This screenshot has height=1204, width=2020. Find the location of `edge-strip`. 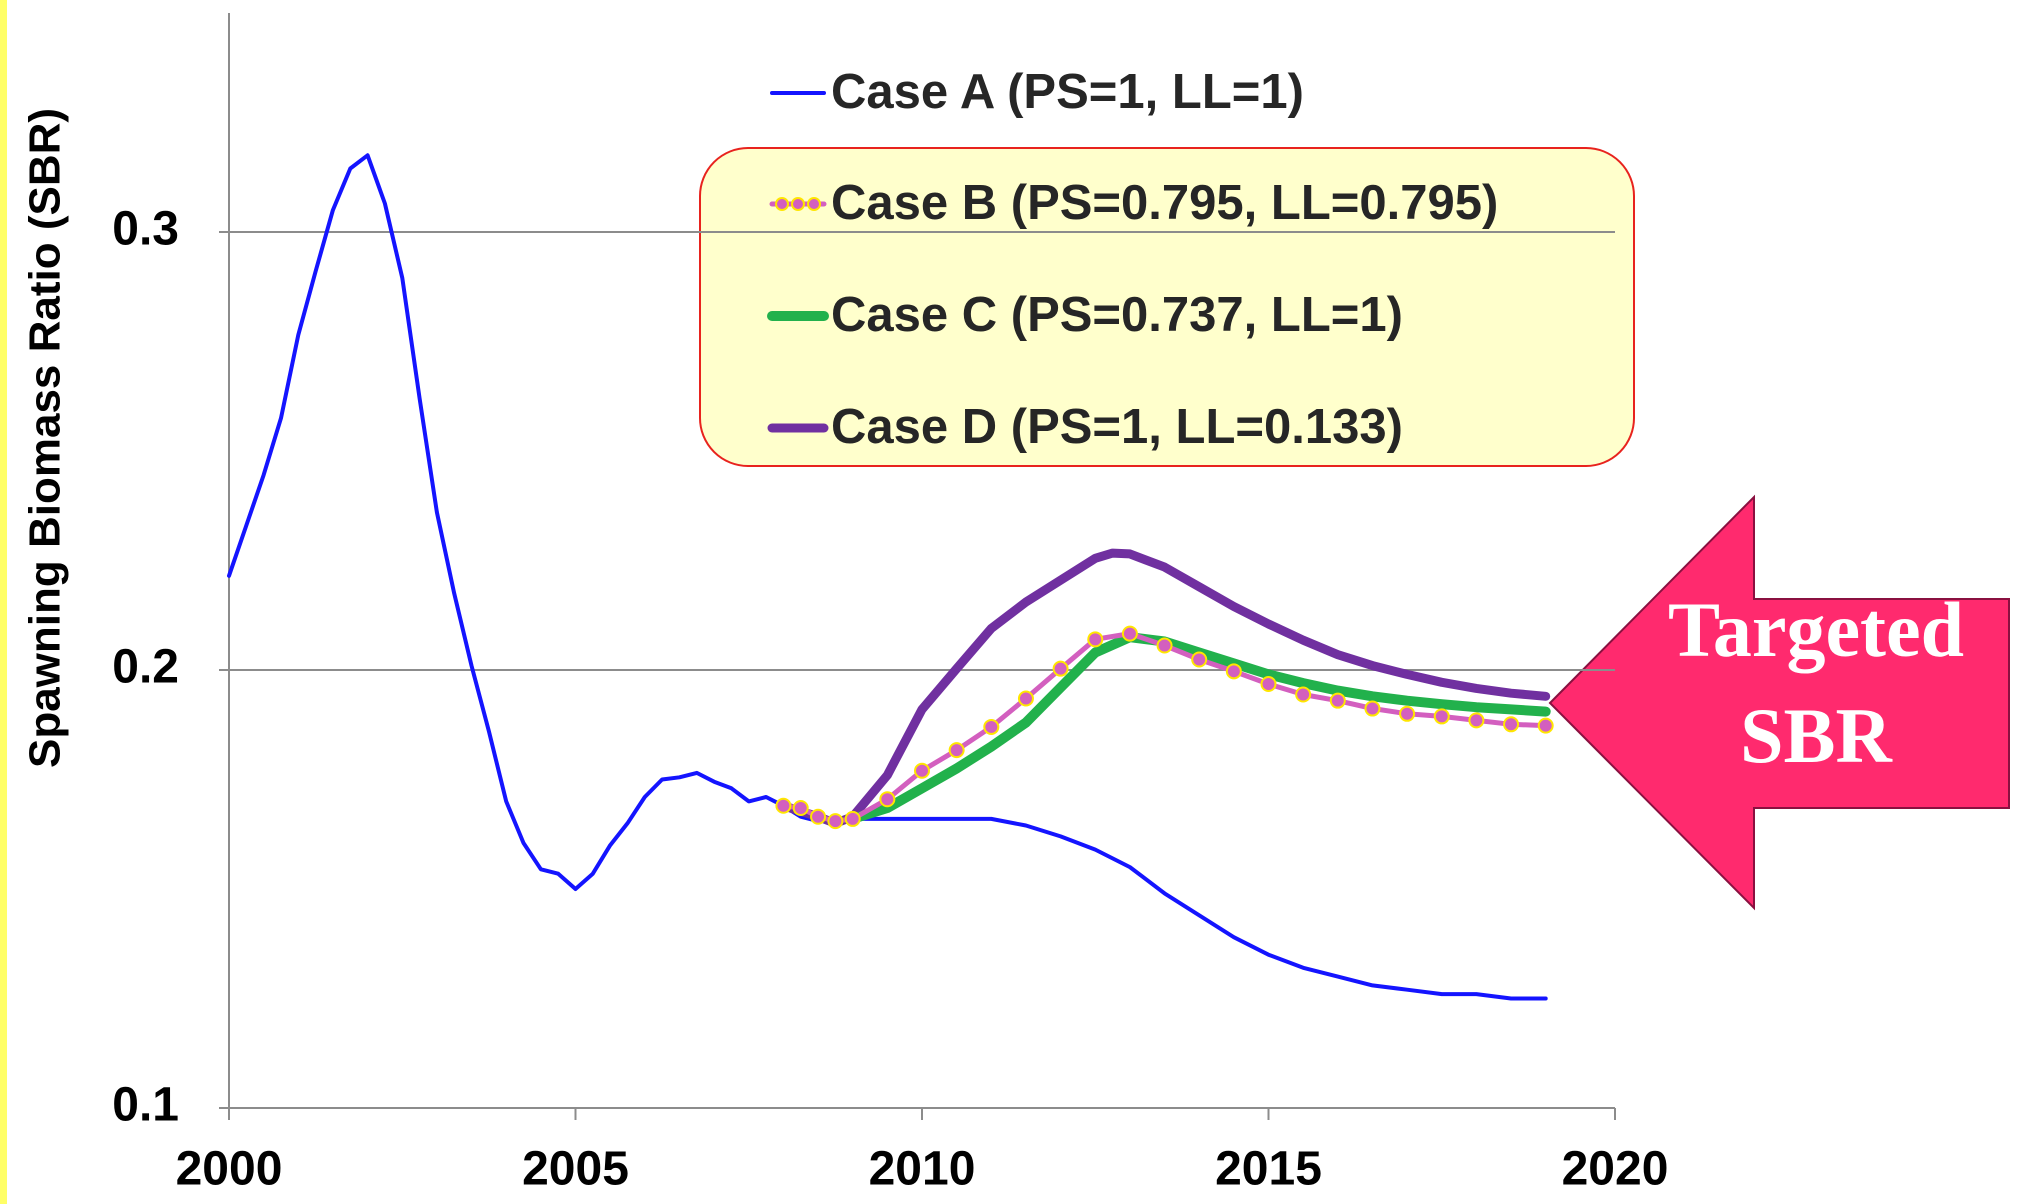

edge-strip is located at coordinates (3, 602).